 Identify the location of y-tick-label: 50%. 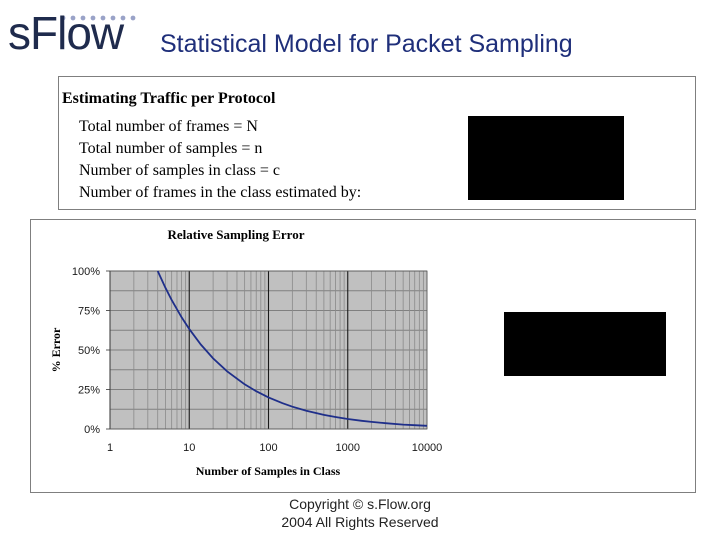
(89, 351).